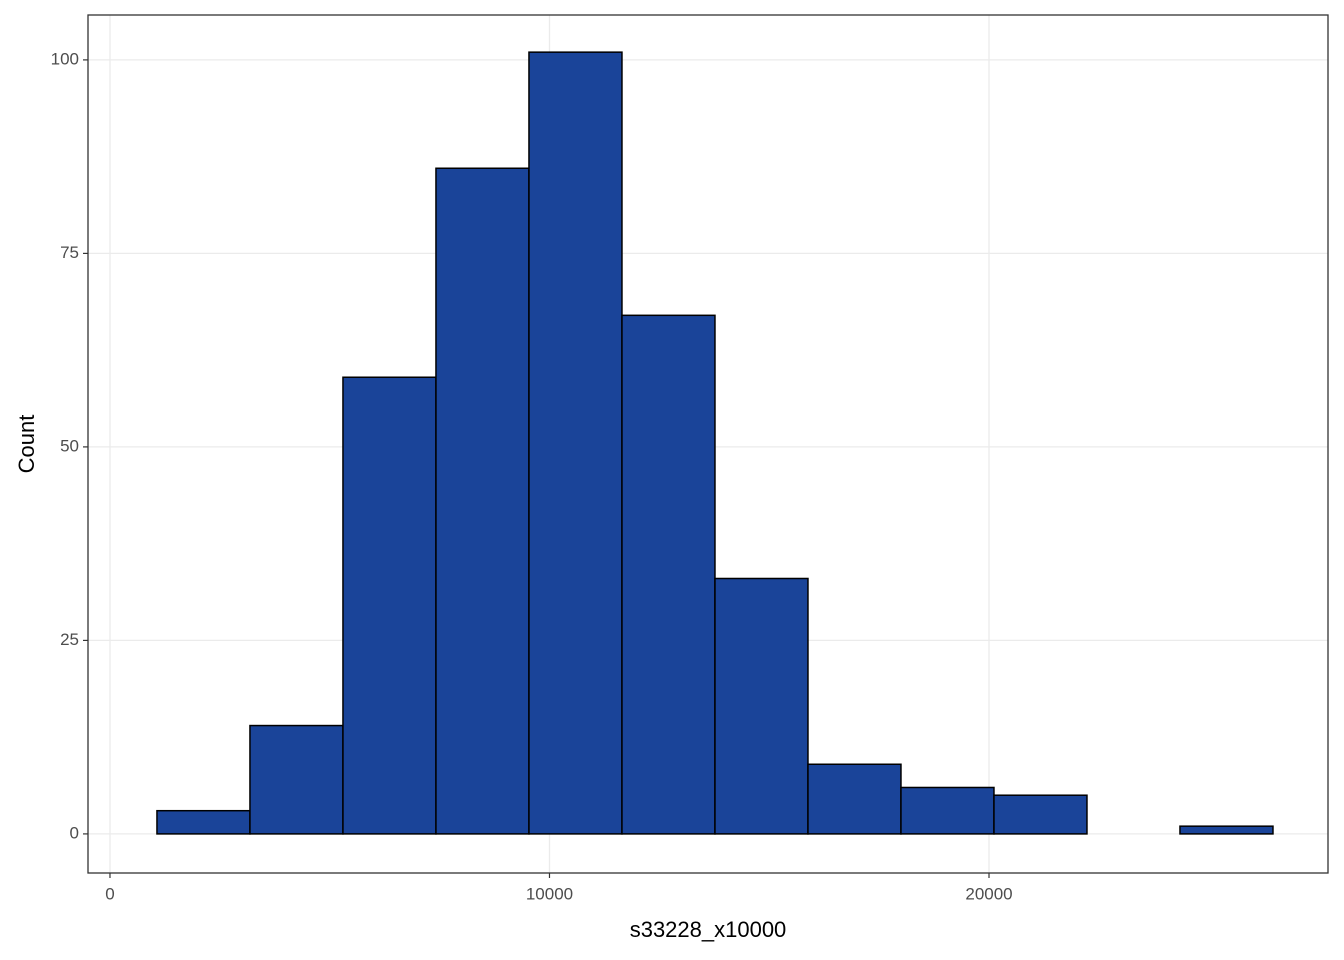 The image size is (1344, 960). What do you see at coordinates (549, 893) in the screenshot?
I see `x-tick-label: 10000` at bounding box center [549, 893].